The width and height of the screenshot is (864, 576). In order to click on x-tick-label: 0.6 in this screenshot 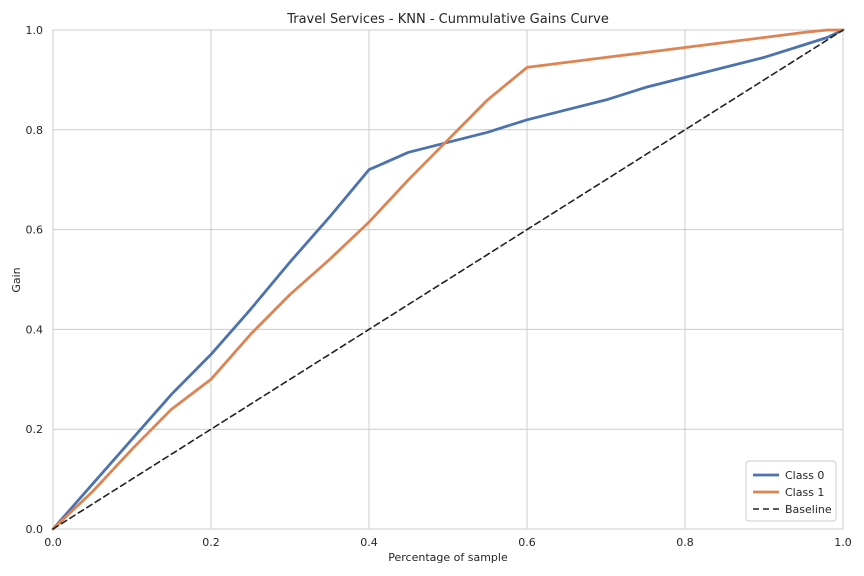, I will do `click(527, 542)`.